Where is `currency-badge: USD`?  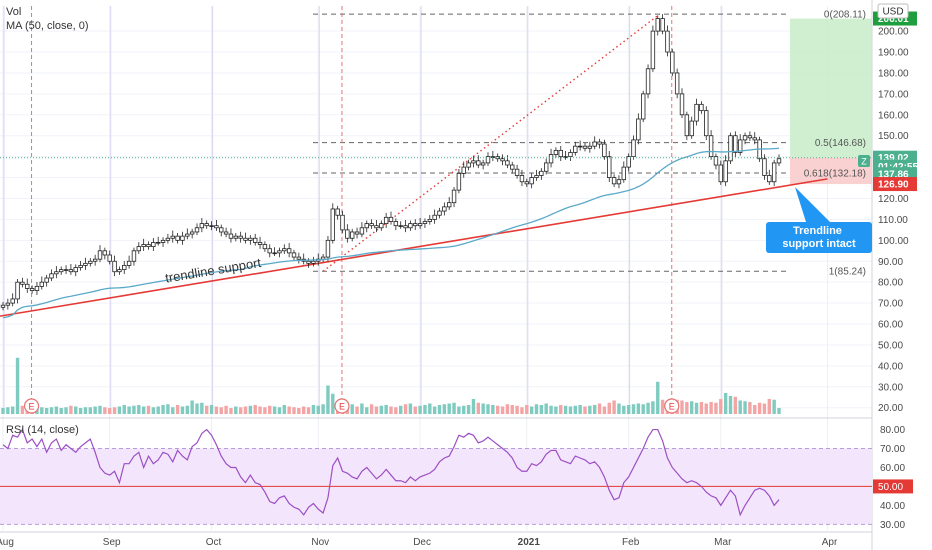 currency-badge: USD is located at coordinates (893, 11).